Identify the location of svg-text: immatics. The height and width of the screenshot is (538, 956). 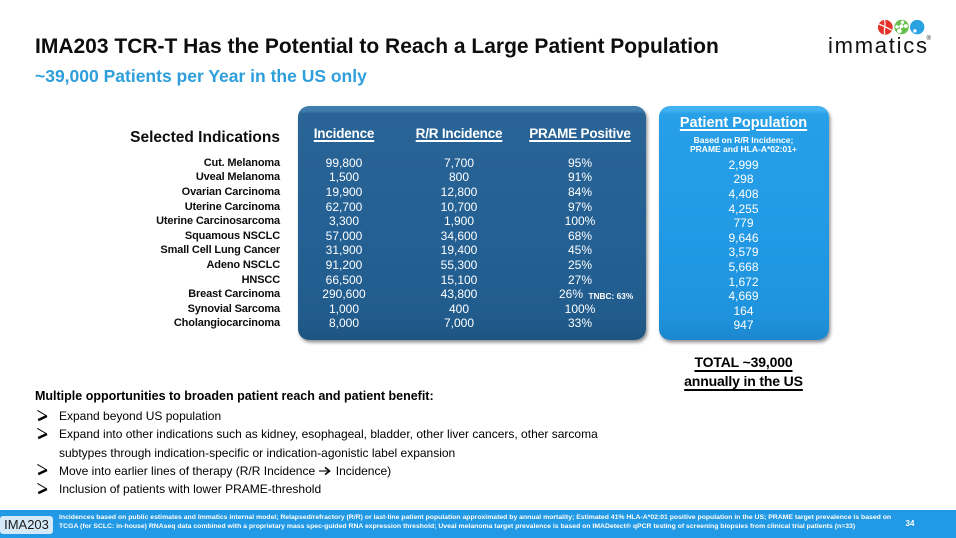
(878, 45).